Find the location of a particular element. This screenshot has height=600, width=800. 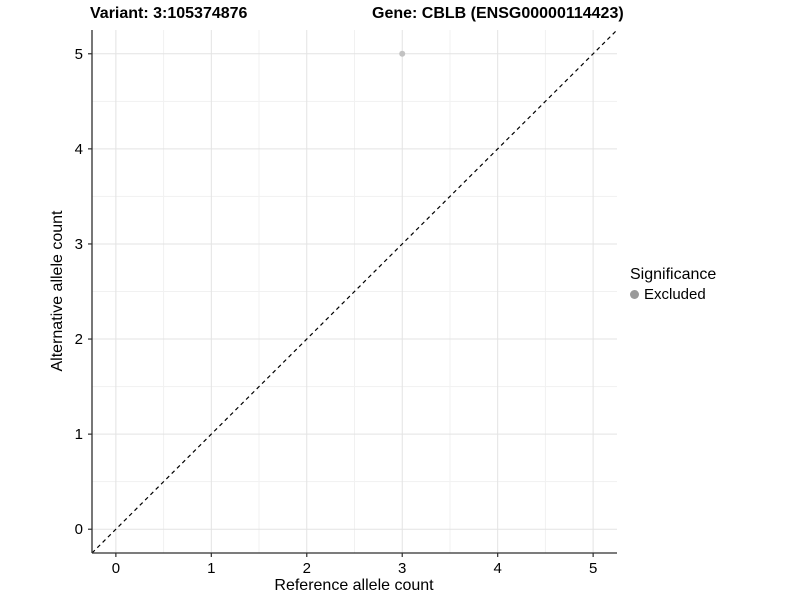

y-tick-label: 0 is located at coordinates (79, 529).